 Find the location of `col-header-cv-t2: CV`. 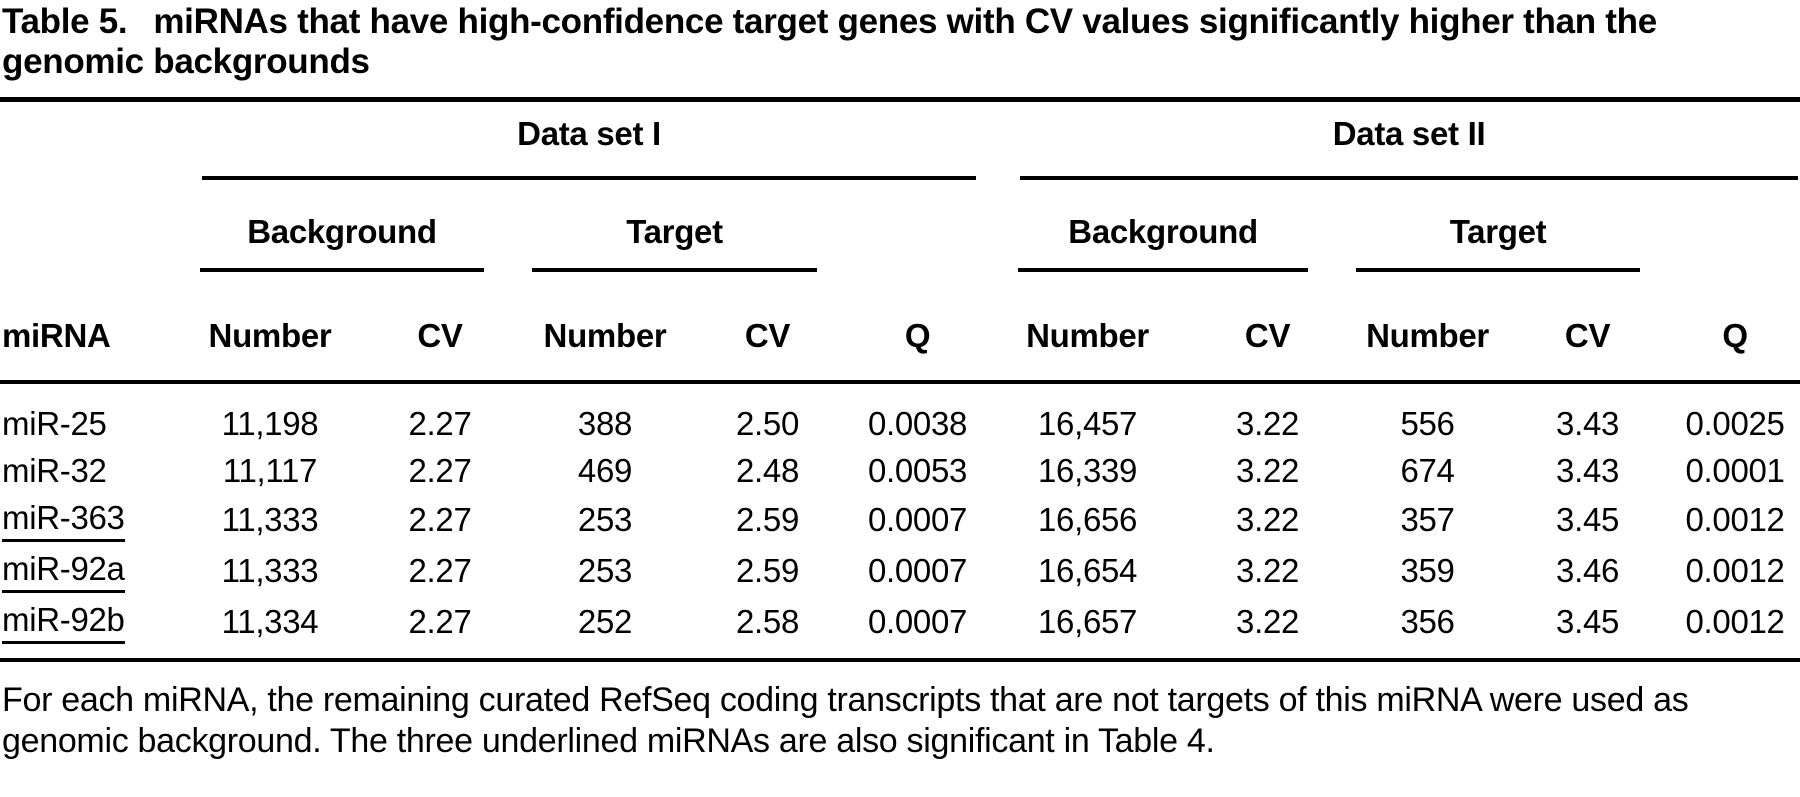

col-header-cv-t2: CV is located at coordinates (1588, 328).